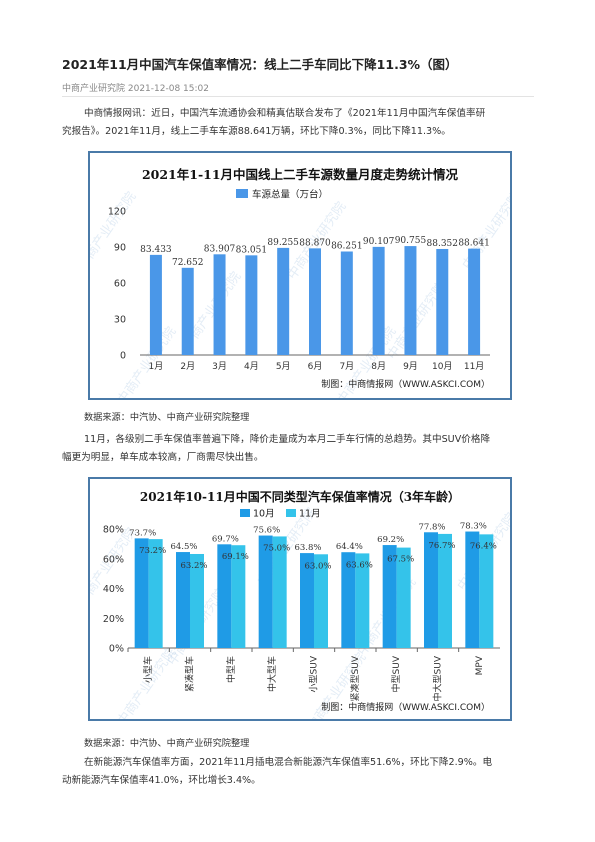  I want to click on bar-value-label-oct: 64.5%, so click(183, 547).